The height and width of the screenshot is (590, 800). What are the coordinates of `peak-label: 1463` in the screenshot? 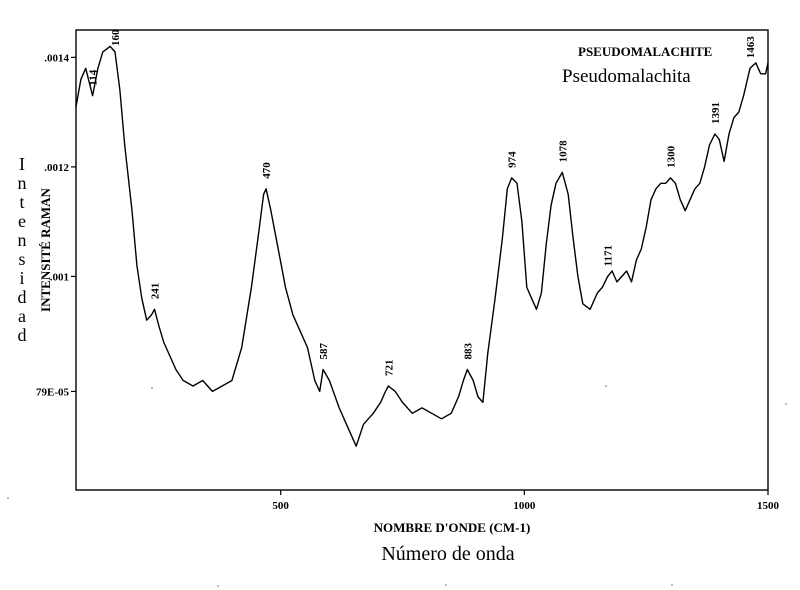 It's located at (751, 47).